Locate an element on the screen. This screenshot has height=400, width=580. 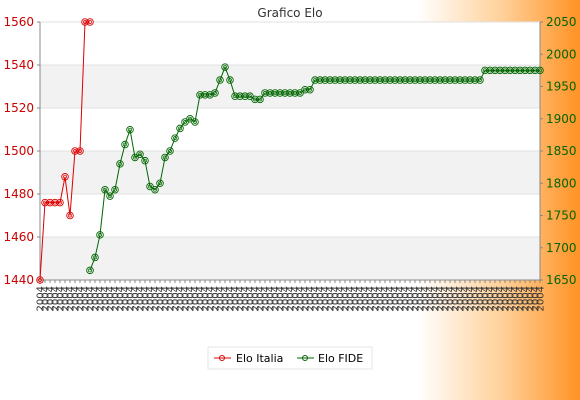
legend-label-italia: Elo Italia is located at coordinates (259, 358).